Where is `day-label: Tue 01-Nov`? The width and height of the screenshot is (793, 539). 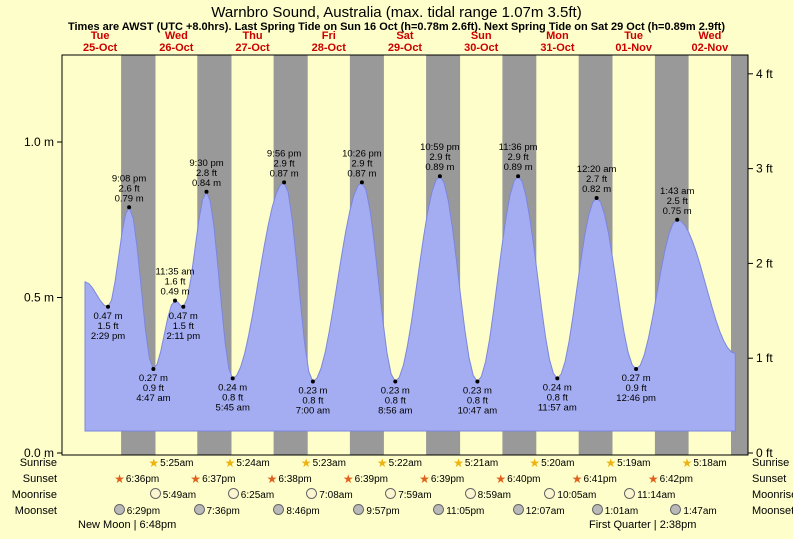
day-label: Tue 01-Nov is located at coordinates (634, 42).